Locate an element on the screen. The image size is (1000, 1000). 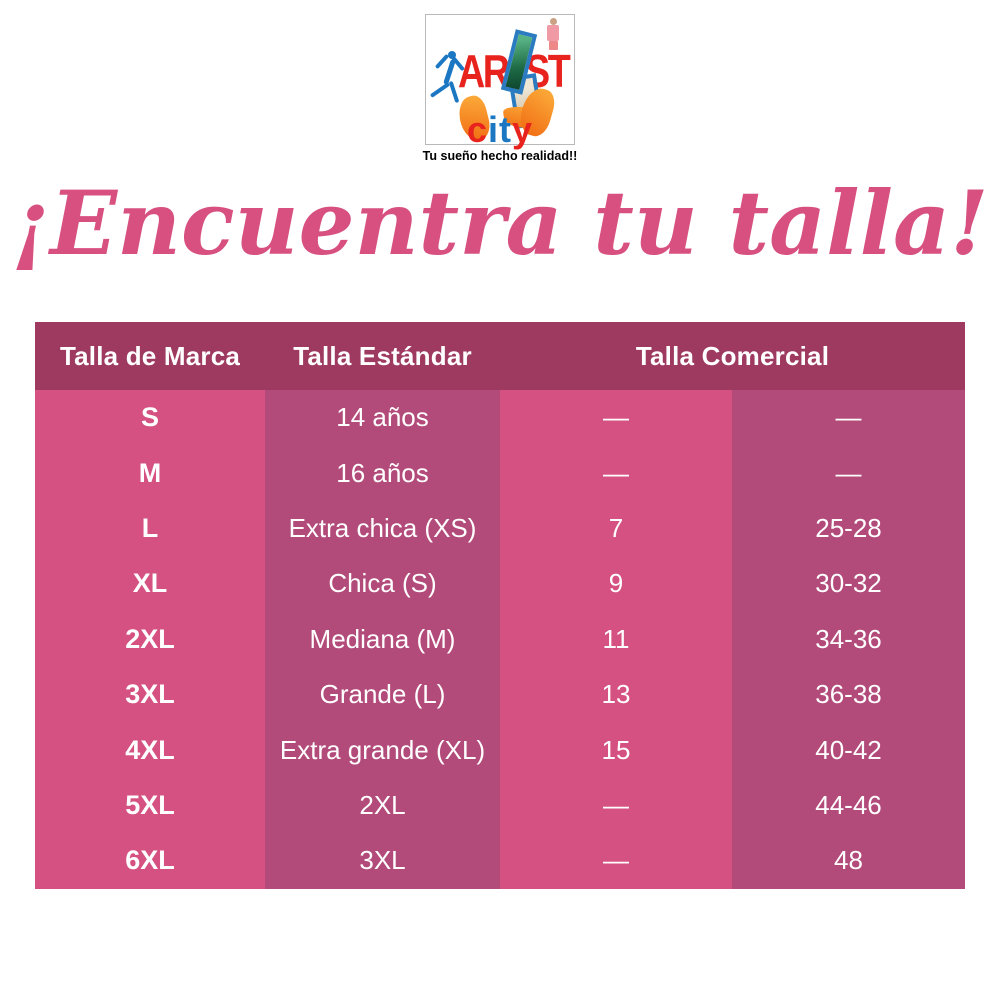
cell-talla-marca: M is located at coordinates (150, 473).